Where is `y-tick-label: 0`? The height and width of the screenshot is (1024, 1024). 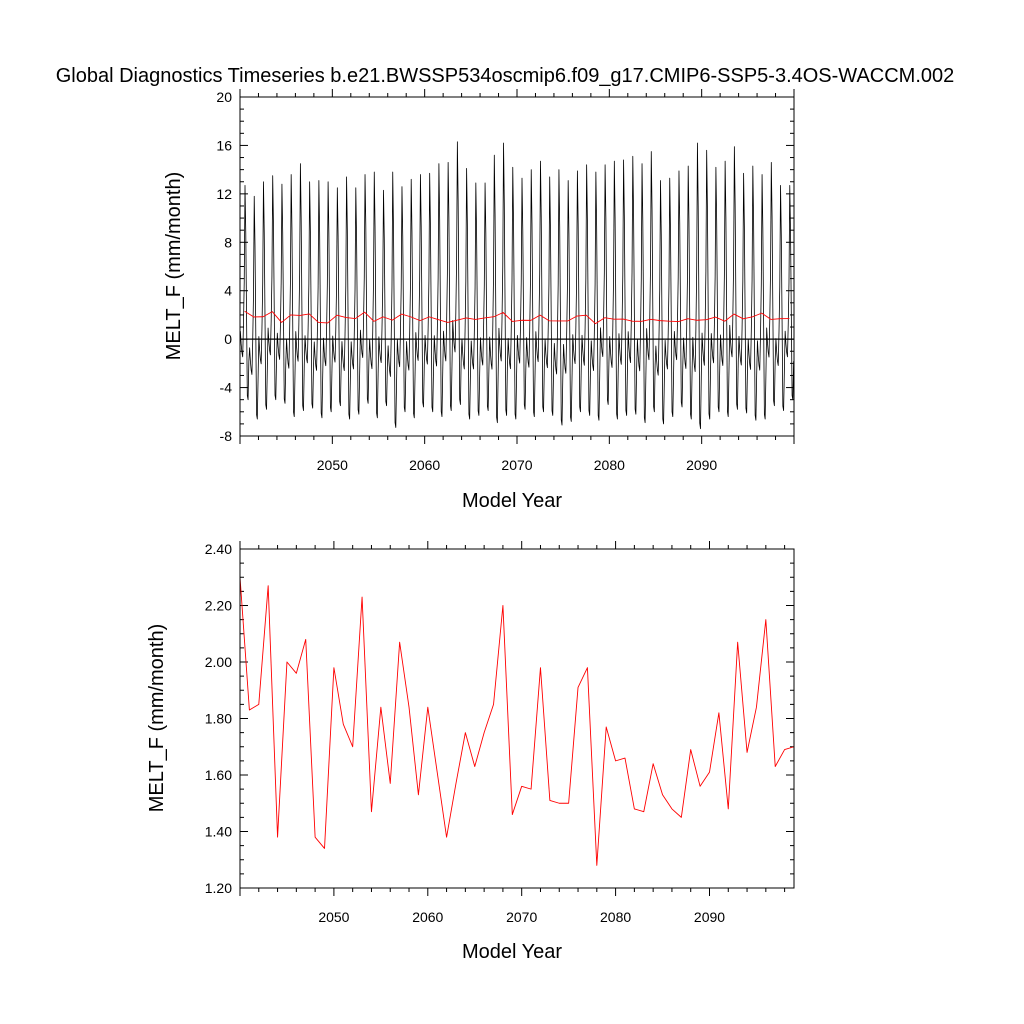 y-tick-label: 0 is located at coordinates (228, 339).